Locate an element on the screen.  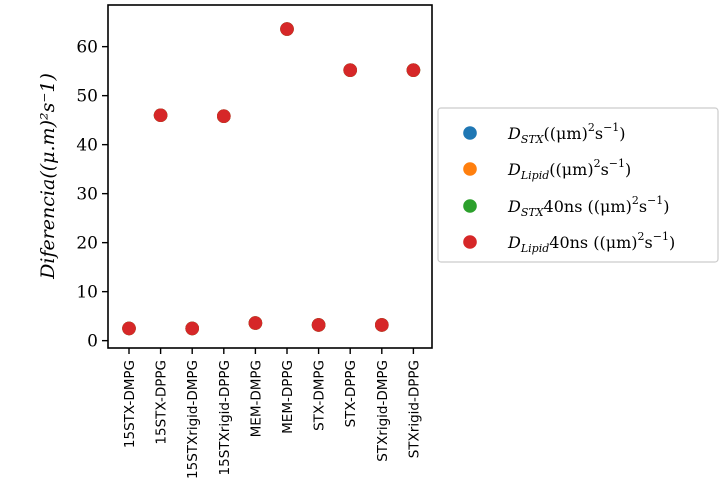
legend-frame is located at coordinates (578, 185).